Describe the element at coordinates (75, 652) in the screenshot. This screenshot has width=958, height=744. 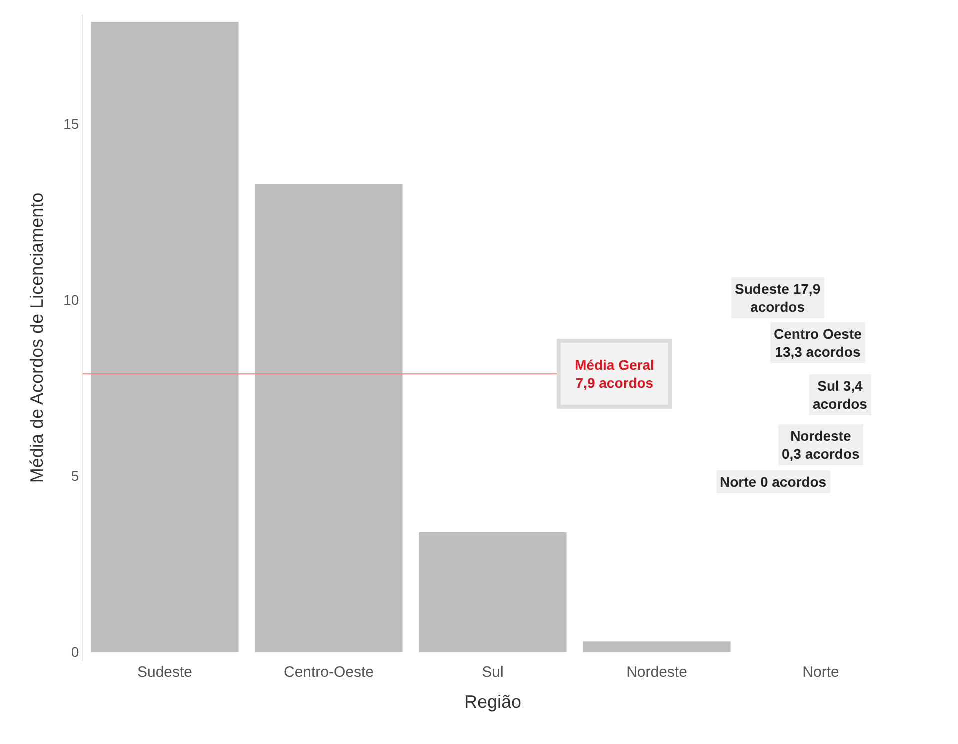
I see `y-tick-label: 0` at that location.